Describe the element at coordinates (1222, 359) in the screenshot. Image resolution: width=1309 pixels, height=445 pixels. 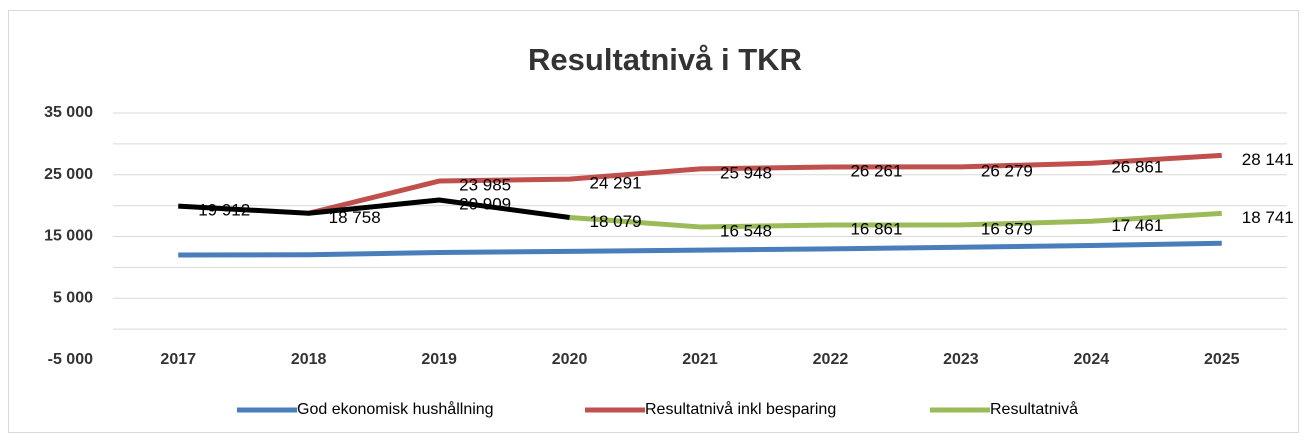
I see `x-tick-label: 2025` at that location.